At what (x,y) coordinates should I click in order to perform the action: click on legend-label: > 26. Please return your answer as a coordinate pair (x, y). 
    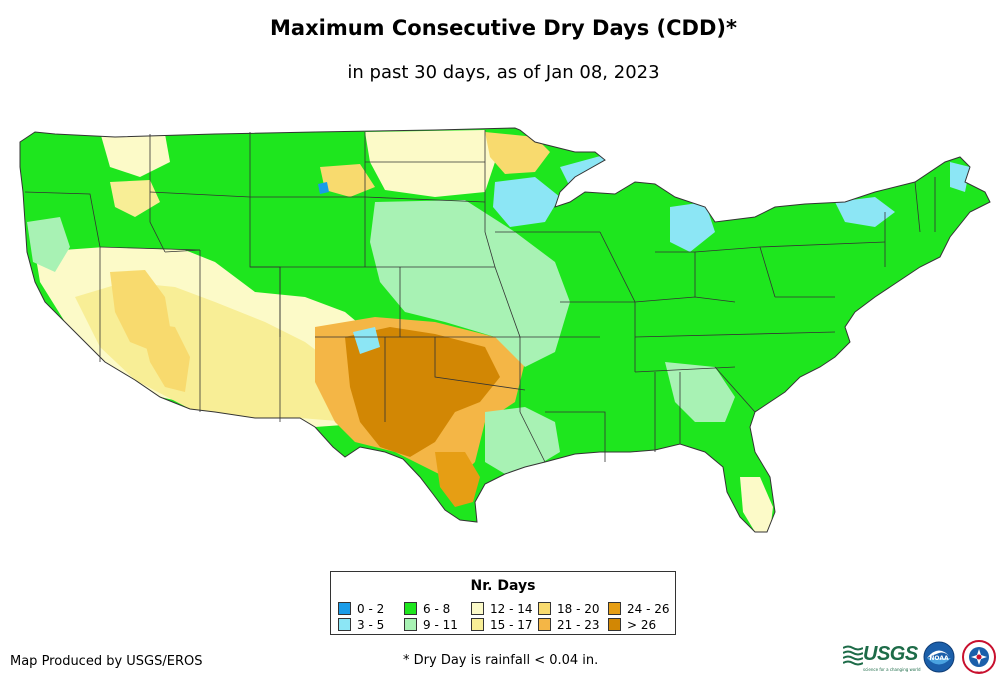
    Looking at the image, I should click on (642, 624).